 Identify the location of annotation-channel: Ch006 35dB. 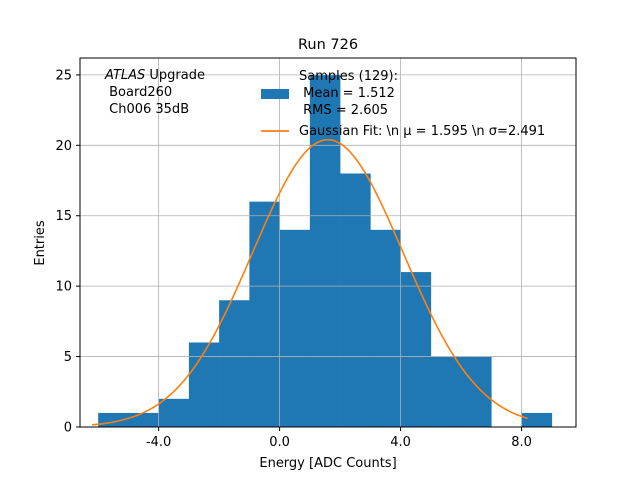
(147, 109).